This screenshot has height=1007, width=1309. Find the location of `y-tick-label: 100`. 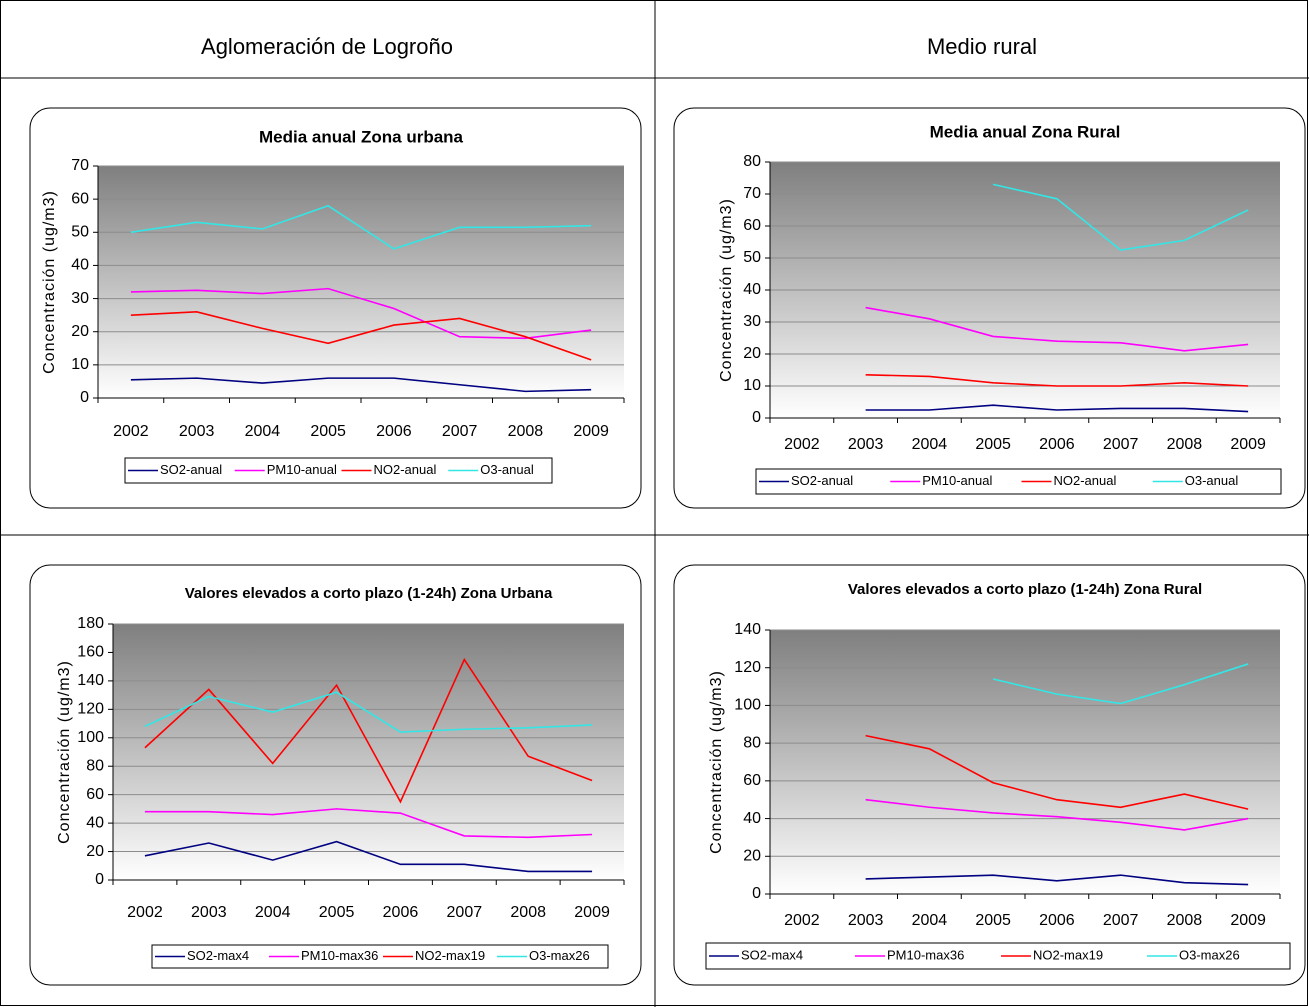

y-tick-label: 100 is located at coordinates (90, 737).